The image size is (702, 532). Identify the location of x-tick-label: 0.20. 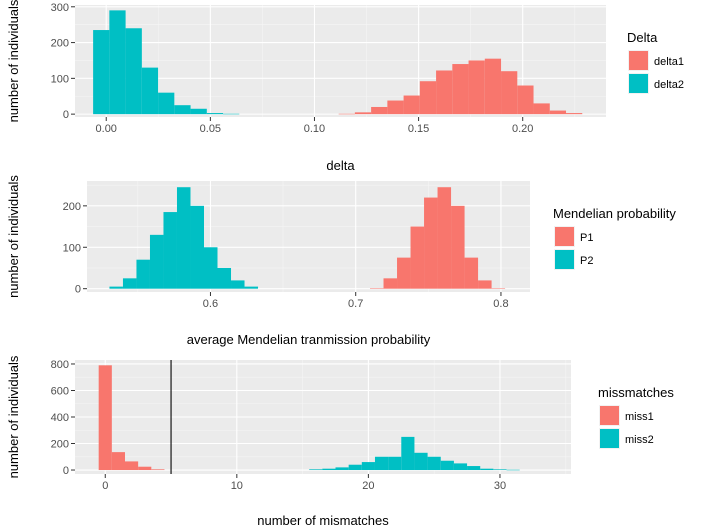
(522, 129).